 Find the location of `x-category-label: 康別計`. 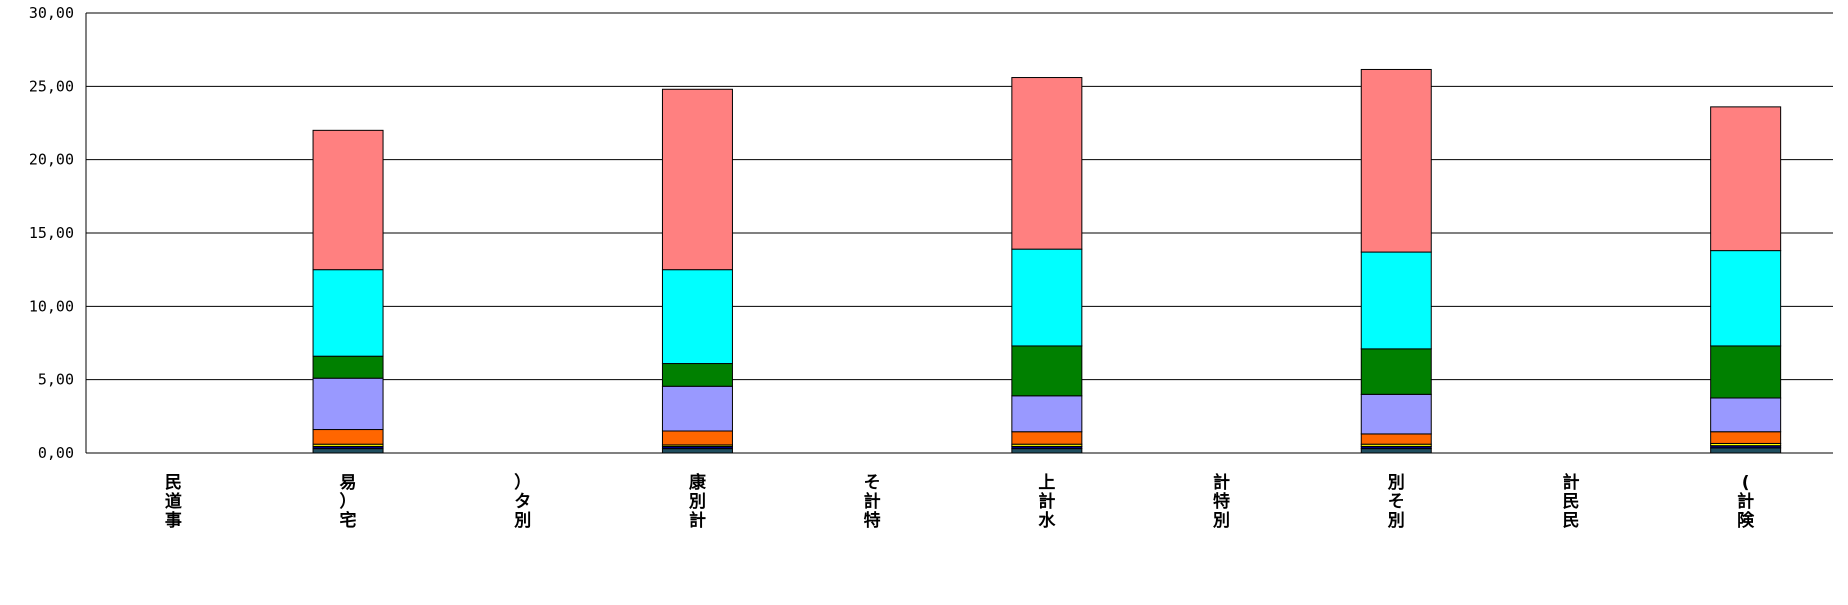

x-category-label: 康別計 is located at coordinates (697, 501).